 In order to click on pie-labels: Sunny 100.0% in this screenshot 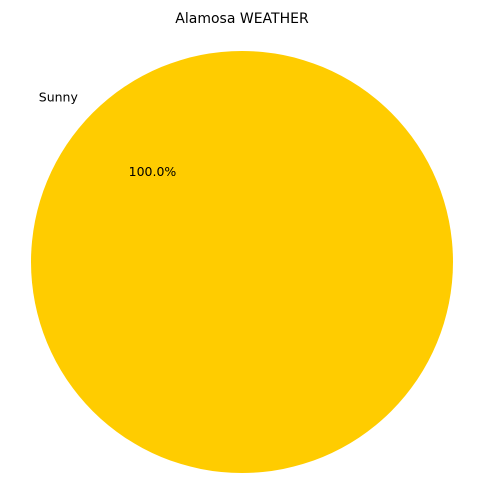, I will do `click(108, 134)`.